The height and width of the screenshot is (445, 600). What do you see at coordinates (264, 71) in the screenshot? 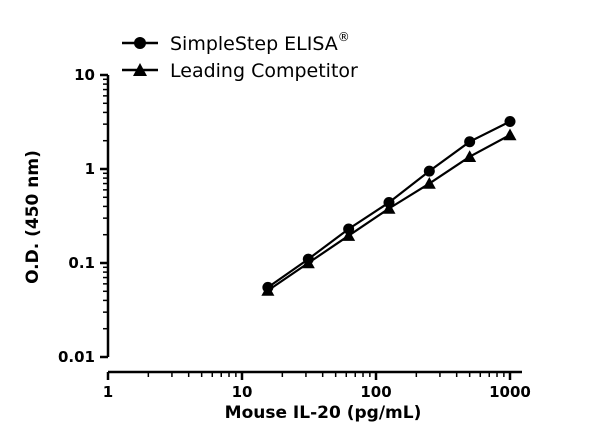
I see `legend-label-competitor: Leading Competitor` at bounding box center [264, 71].